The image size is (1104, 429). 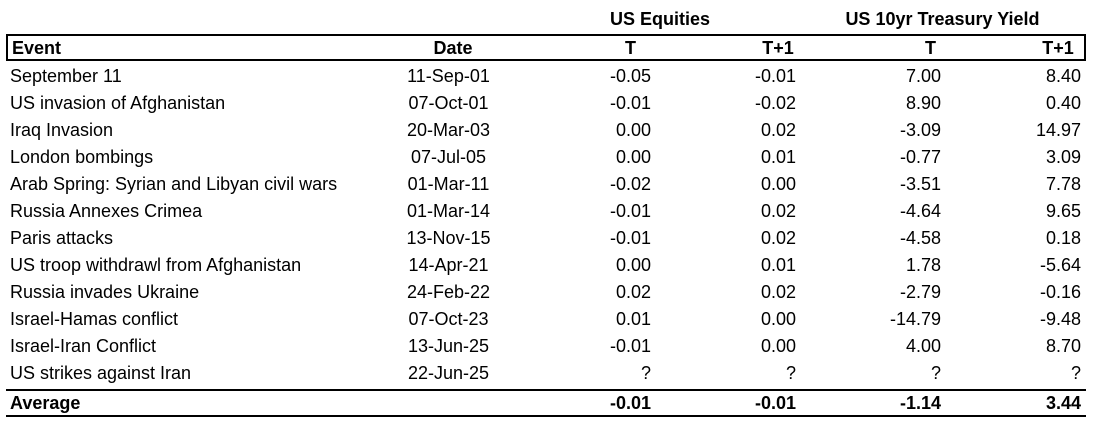 I want to click on treasury-t-cell: 7.00, so click(x=923, y=76).